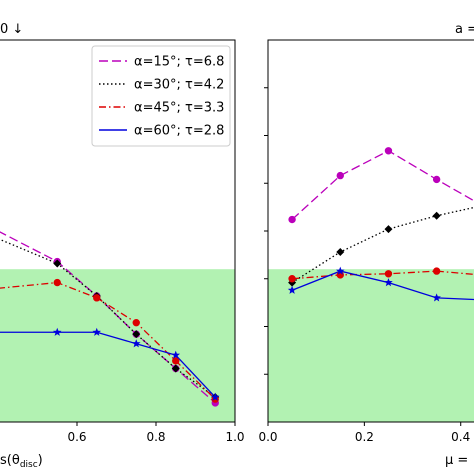  What do you see at coordinates (464, 29) in the screenshot?
I see `right-title: a =` at bounding box center [464, 29].